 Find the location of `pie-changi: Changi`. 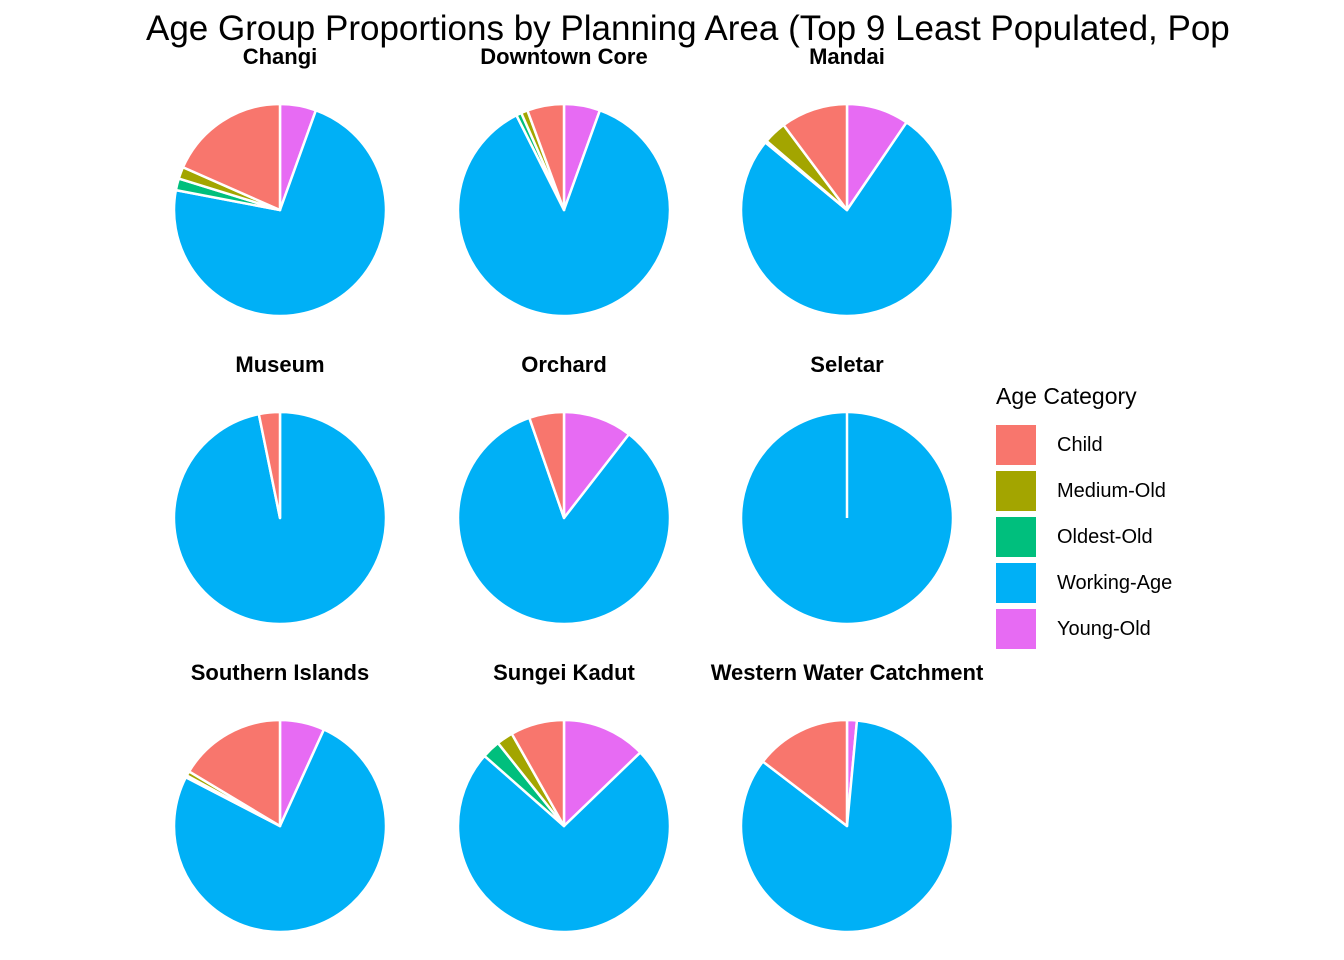

pie-changi: Changi is located at coordinates (280, 181).